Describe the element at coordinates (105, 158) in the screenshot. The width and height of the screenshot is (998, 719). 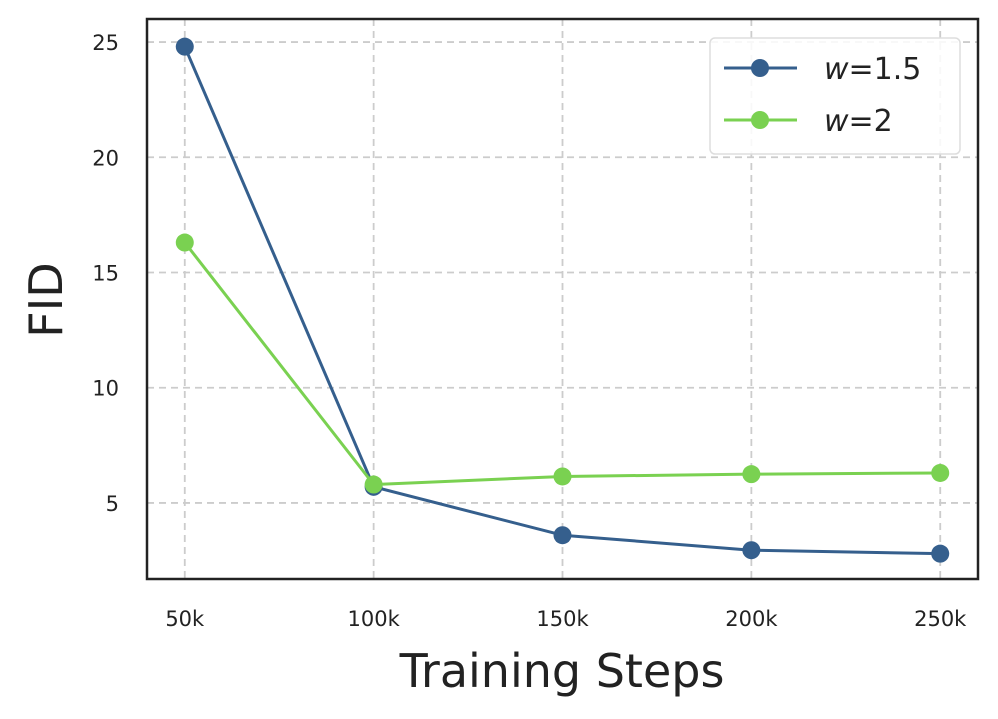
I see `y-tick-label: 20` at that location.